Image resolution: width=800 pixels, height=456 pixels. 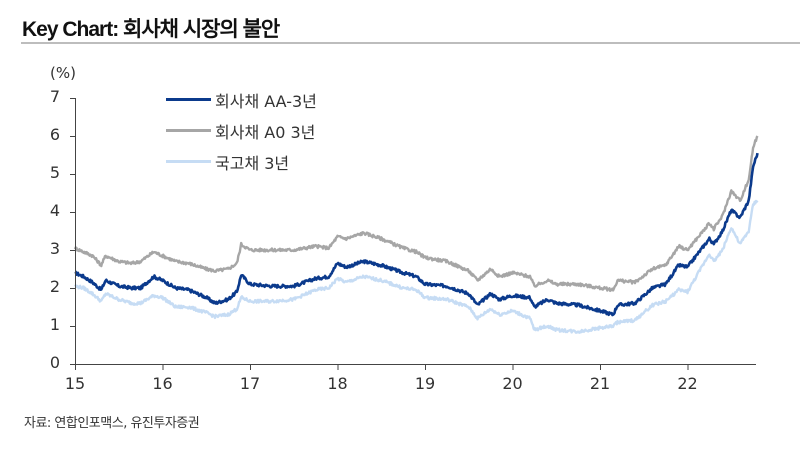 What do you see at coordinates (63, 73) in the screenshot?
I see `y-axis-unit-label: (%)` at bounding box center [63, 73].